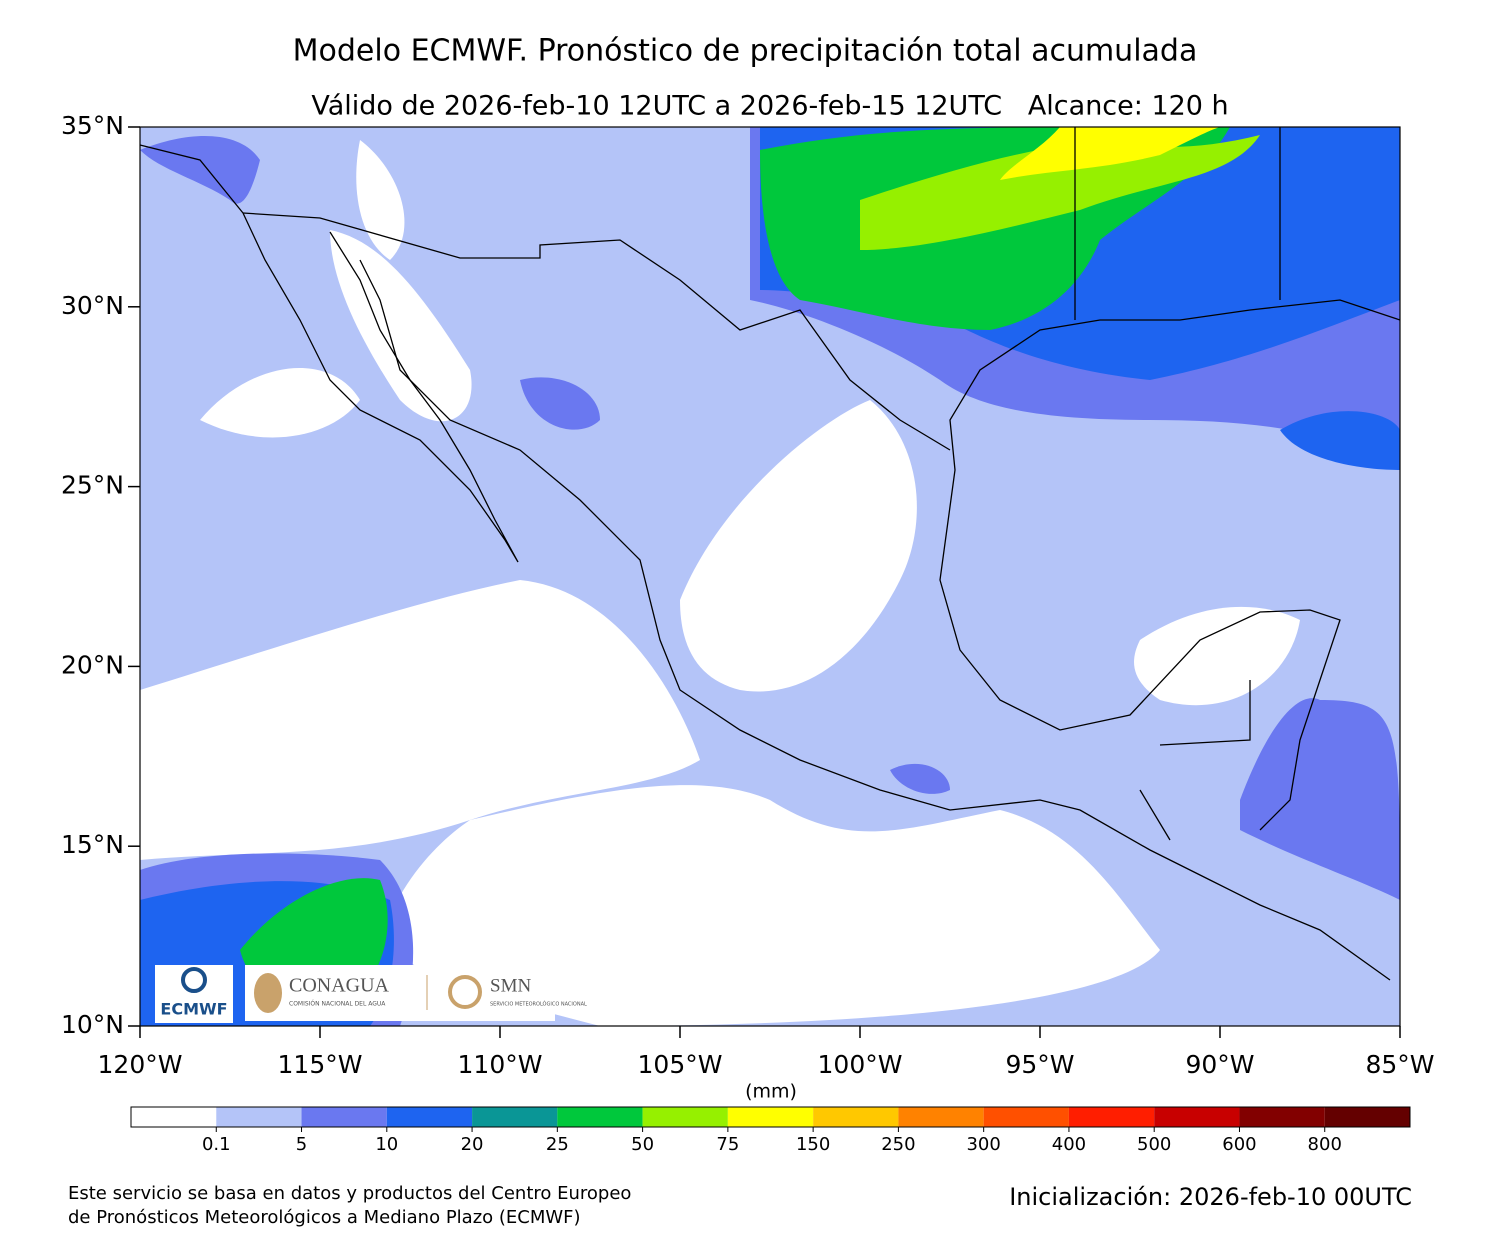  Describe the element at coordinates (386, 1144) in the screenshot. I see `colorbar-label: 10` at that location.